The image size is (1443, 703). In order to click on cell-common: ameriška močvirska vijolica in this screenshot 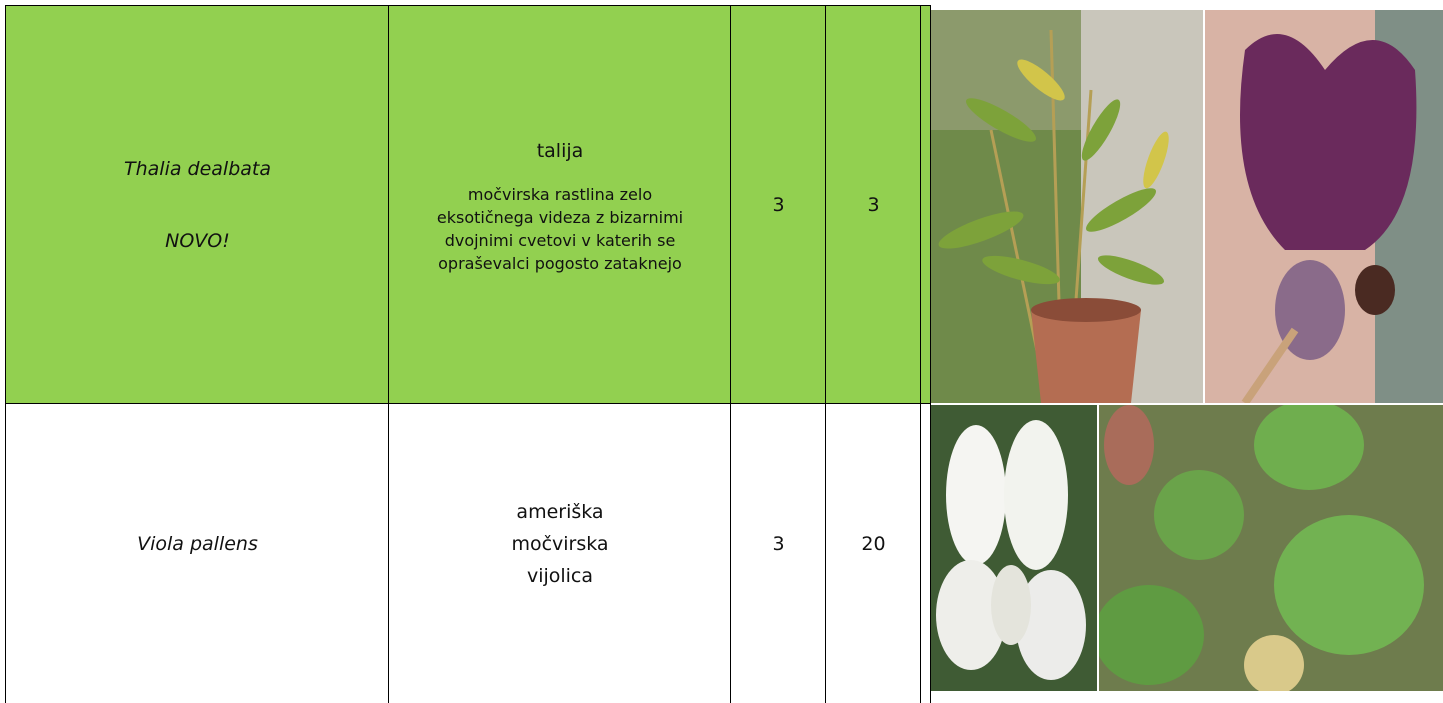, I will do `click(559, 553)`.